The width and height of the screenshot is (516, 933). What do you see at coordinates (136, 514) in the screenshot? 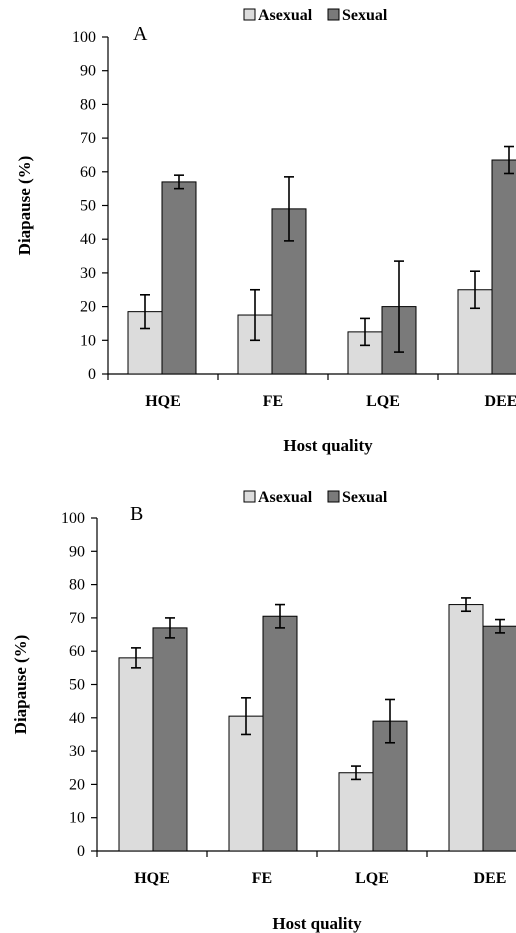
I see `panel-label: B` at bounding box center [136, 514].